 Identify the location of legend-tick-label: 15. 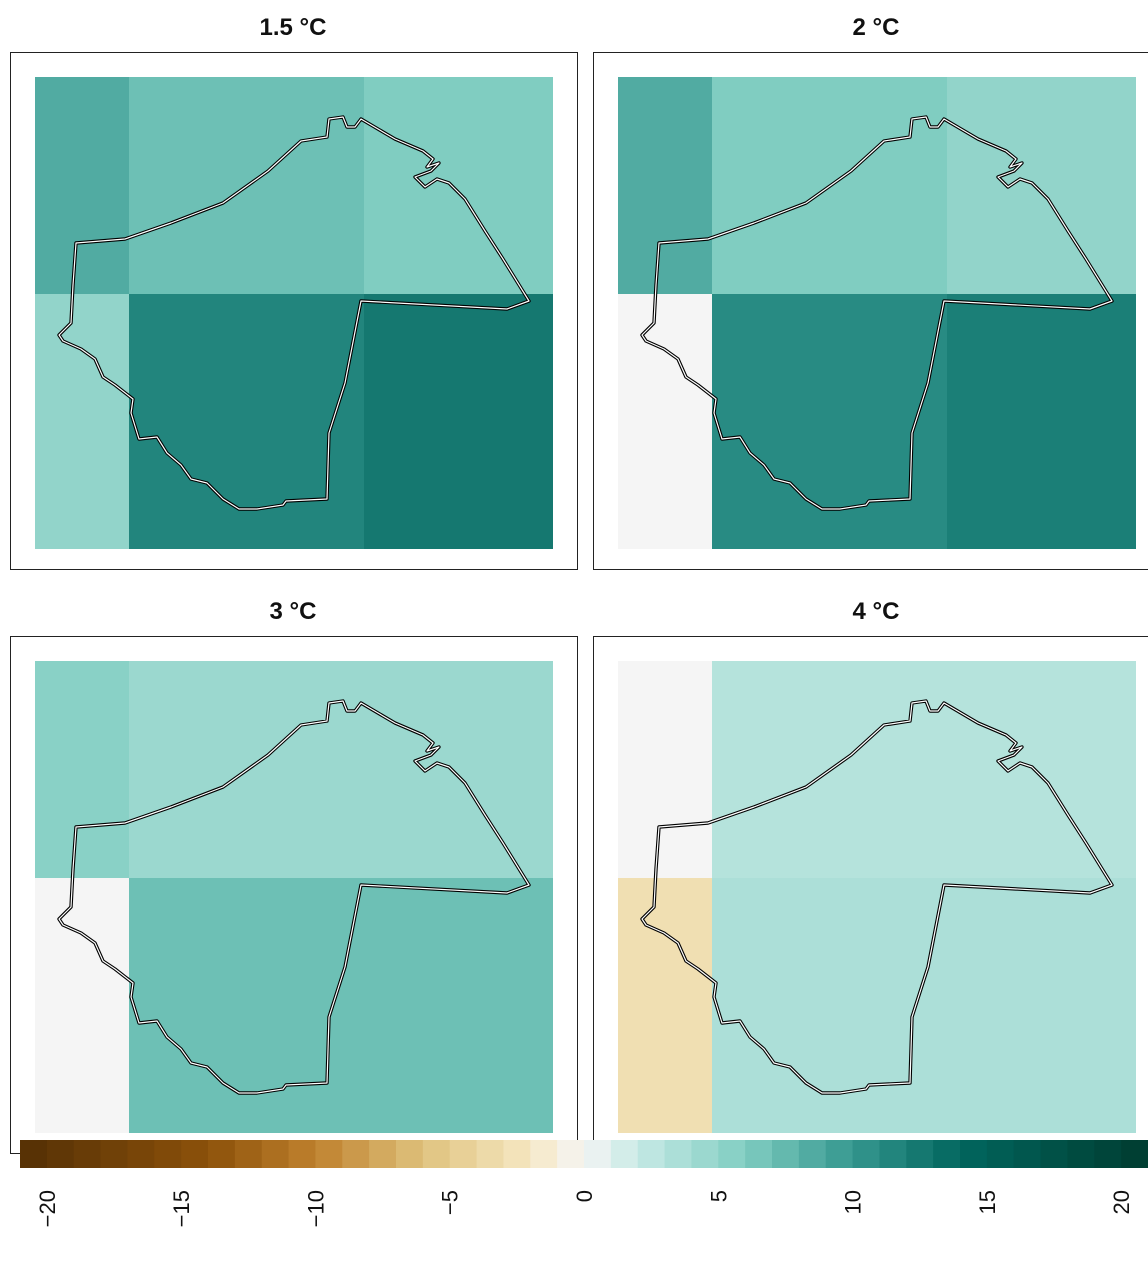
(987, 1202).